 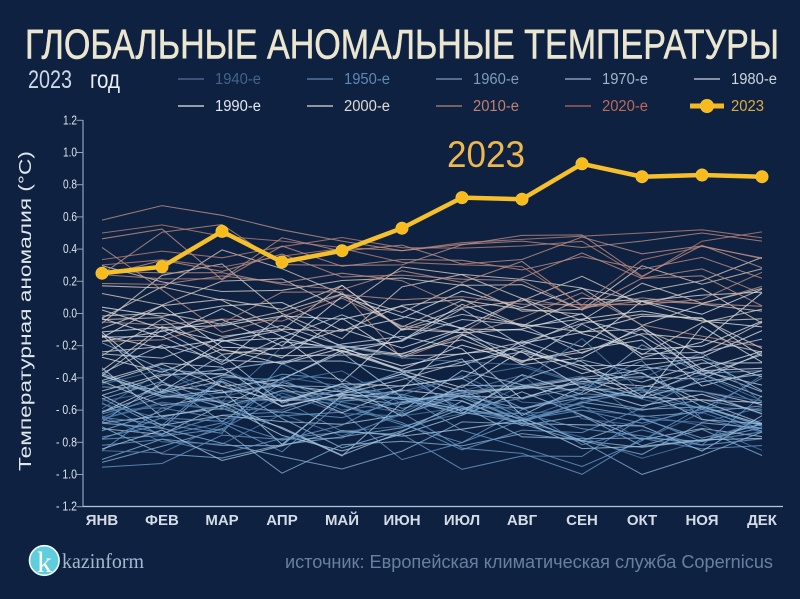 I want to click on svg-text: год, so click(x=105, y=80).